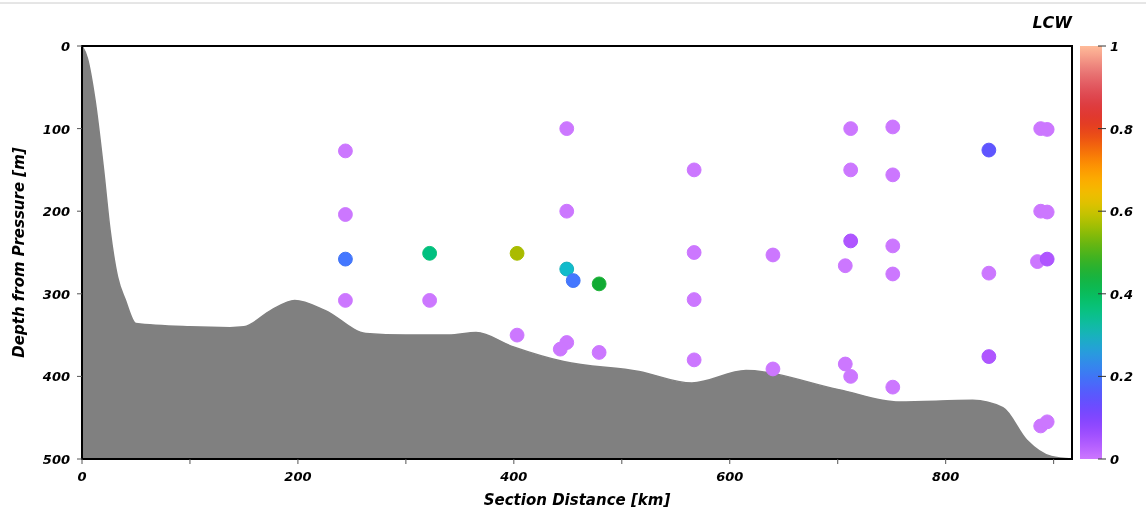 This screenshot has width=1146, height=511. I want to click on x-tick-label: 400, so click(513, 476).